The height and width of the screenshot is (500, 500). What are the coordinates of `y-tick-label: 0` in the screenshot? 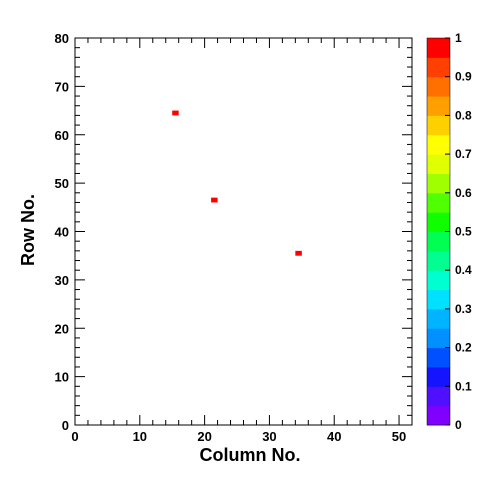 It's located at (65, 425).